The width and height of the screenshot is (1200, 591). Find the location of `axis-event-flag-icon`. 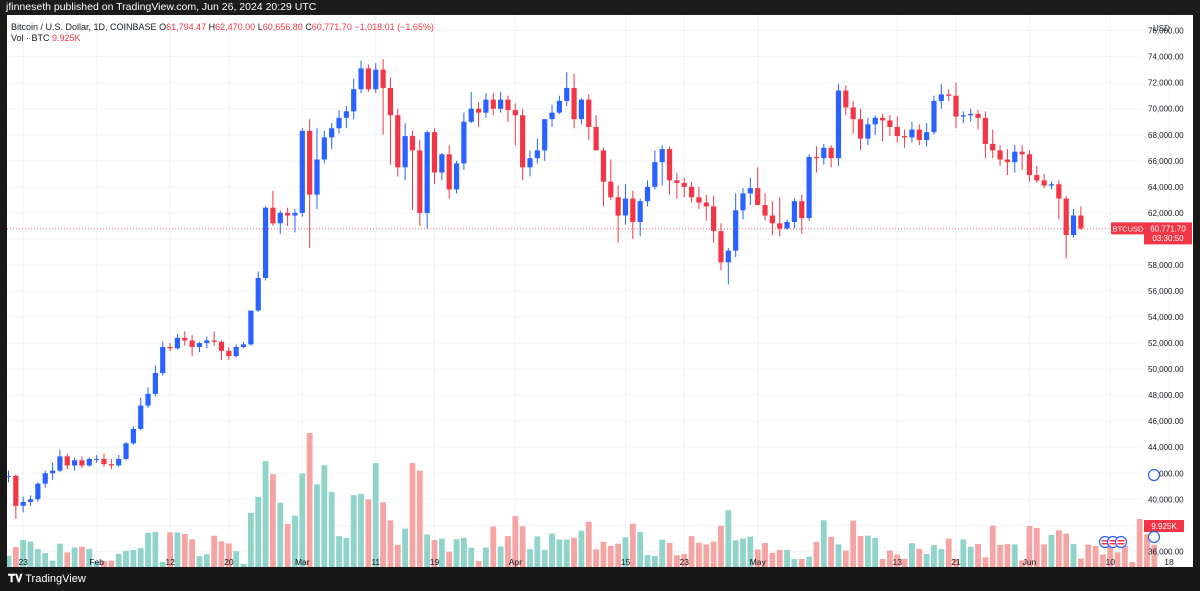

axis-event-flag-icon is located at coordinates (1154, 475).